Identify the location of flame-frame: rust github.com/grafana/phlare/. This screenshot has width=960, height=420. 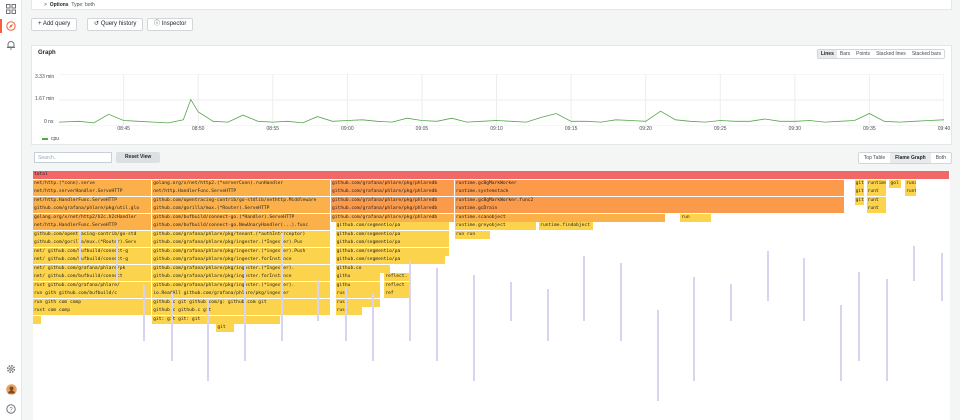
(93, 285).